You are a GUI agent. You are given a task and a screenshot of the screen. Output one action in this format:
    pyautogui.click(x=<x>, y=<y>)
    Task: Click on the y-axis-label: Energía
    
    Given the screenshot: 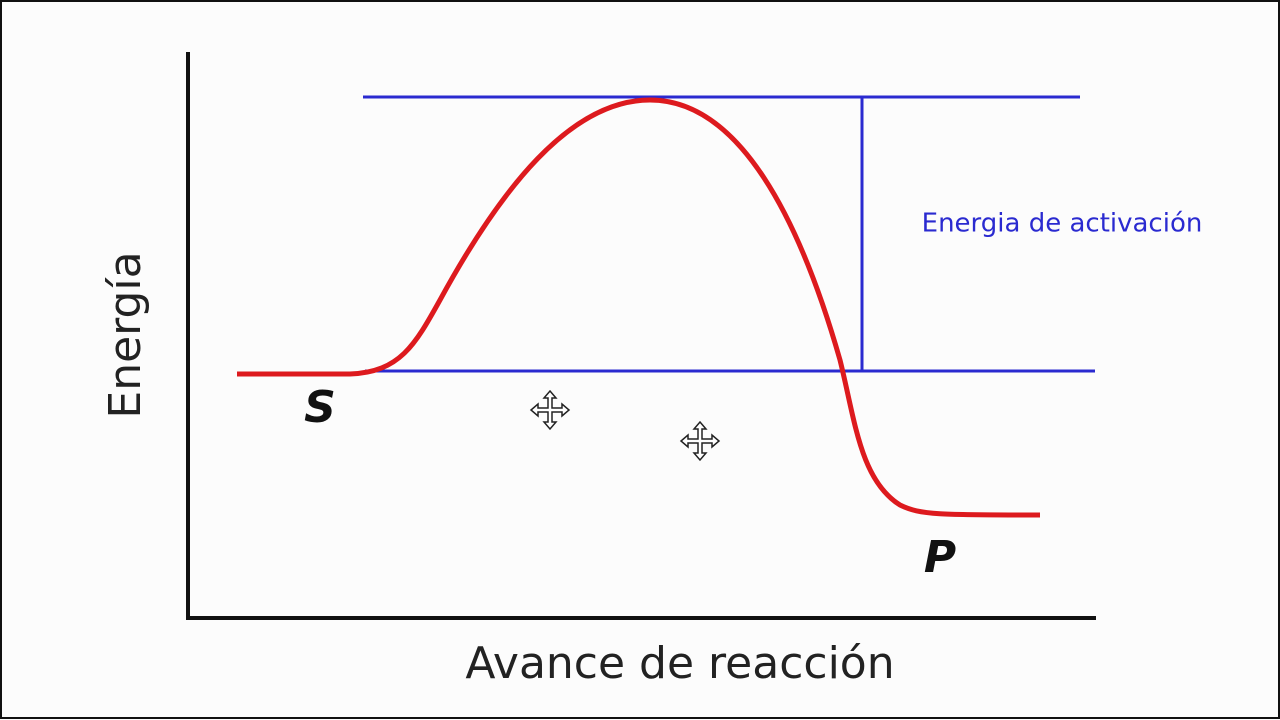 What is the action you would take?
    pyautogui.click(x=125, y=334)
    